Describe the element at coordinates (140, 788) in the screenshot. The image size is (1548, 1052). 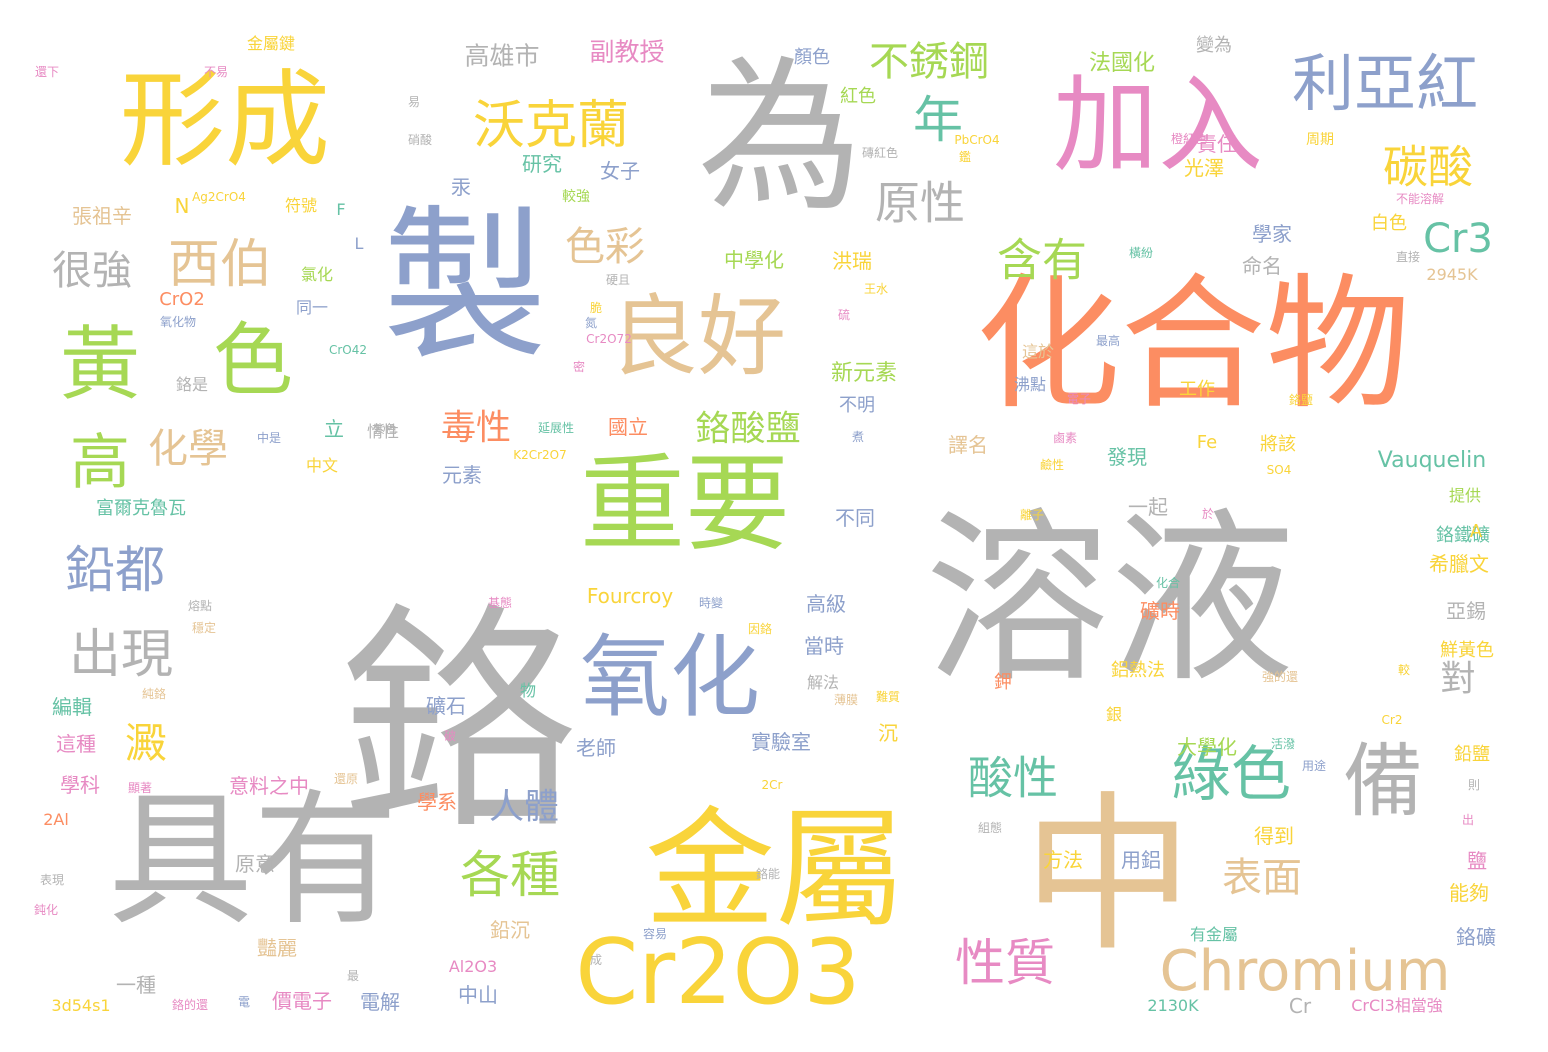
I see `cloud-word: 顯著` at that location.